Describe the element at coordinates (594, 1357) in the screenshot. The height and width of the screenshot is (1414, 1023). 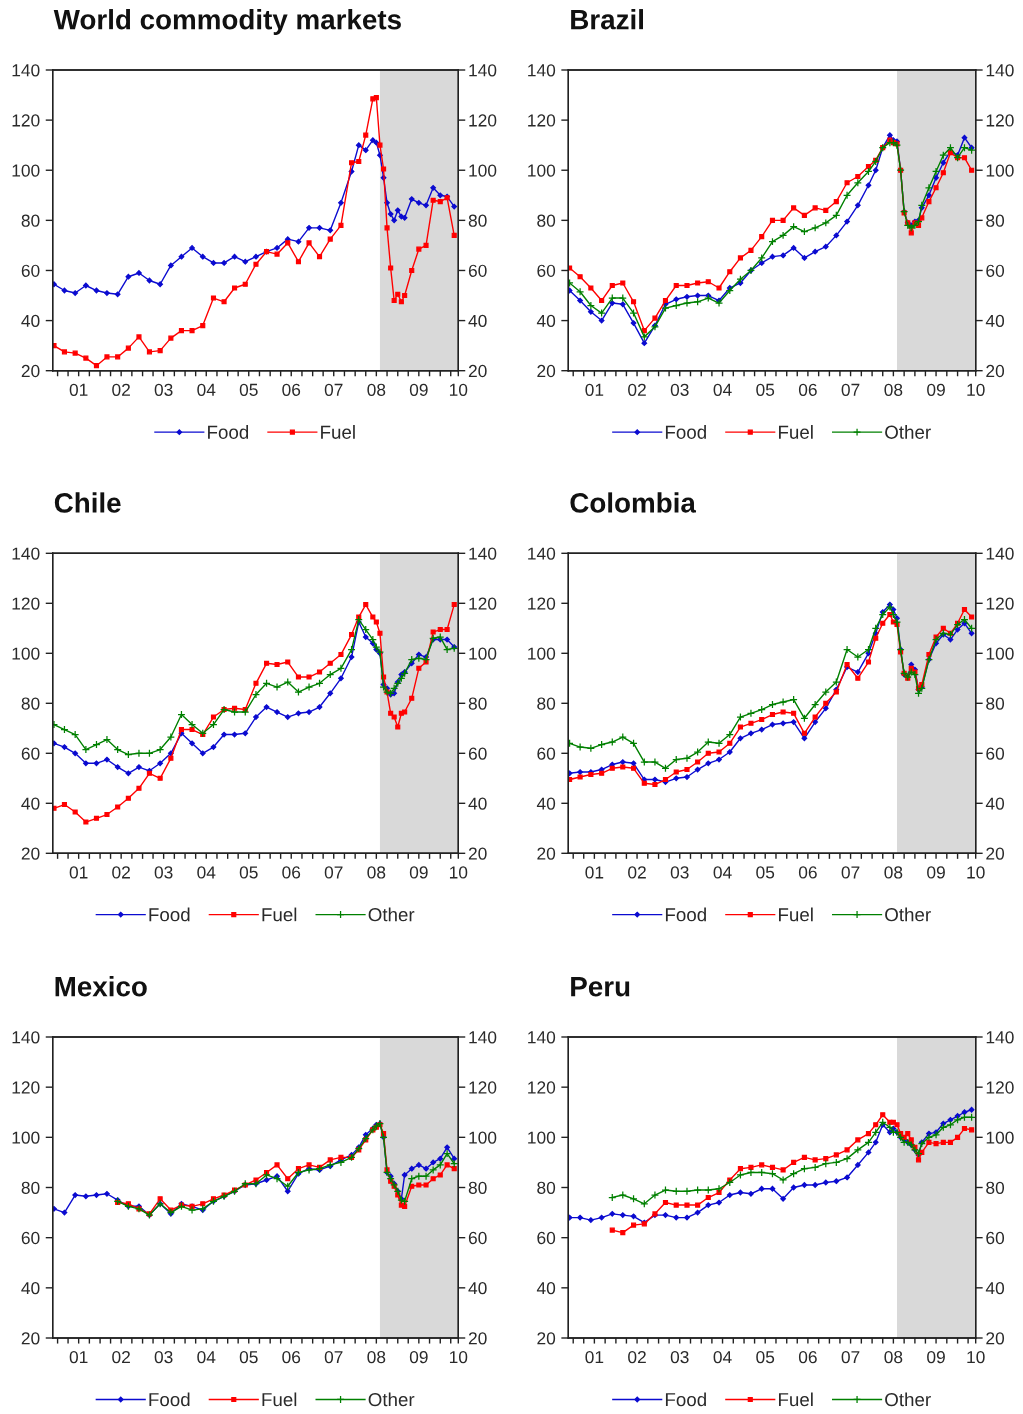
I see `x-tick-label: 01` at that location.